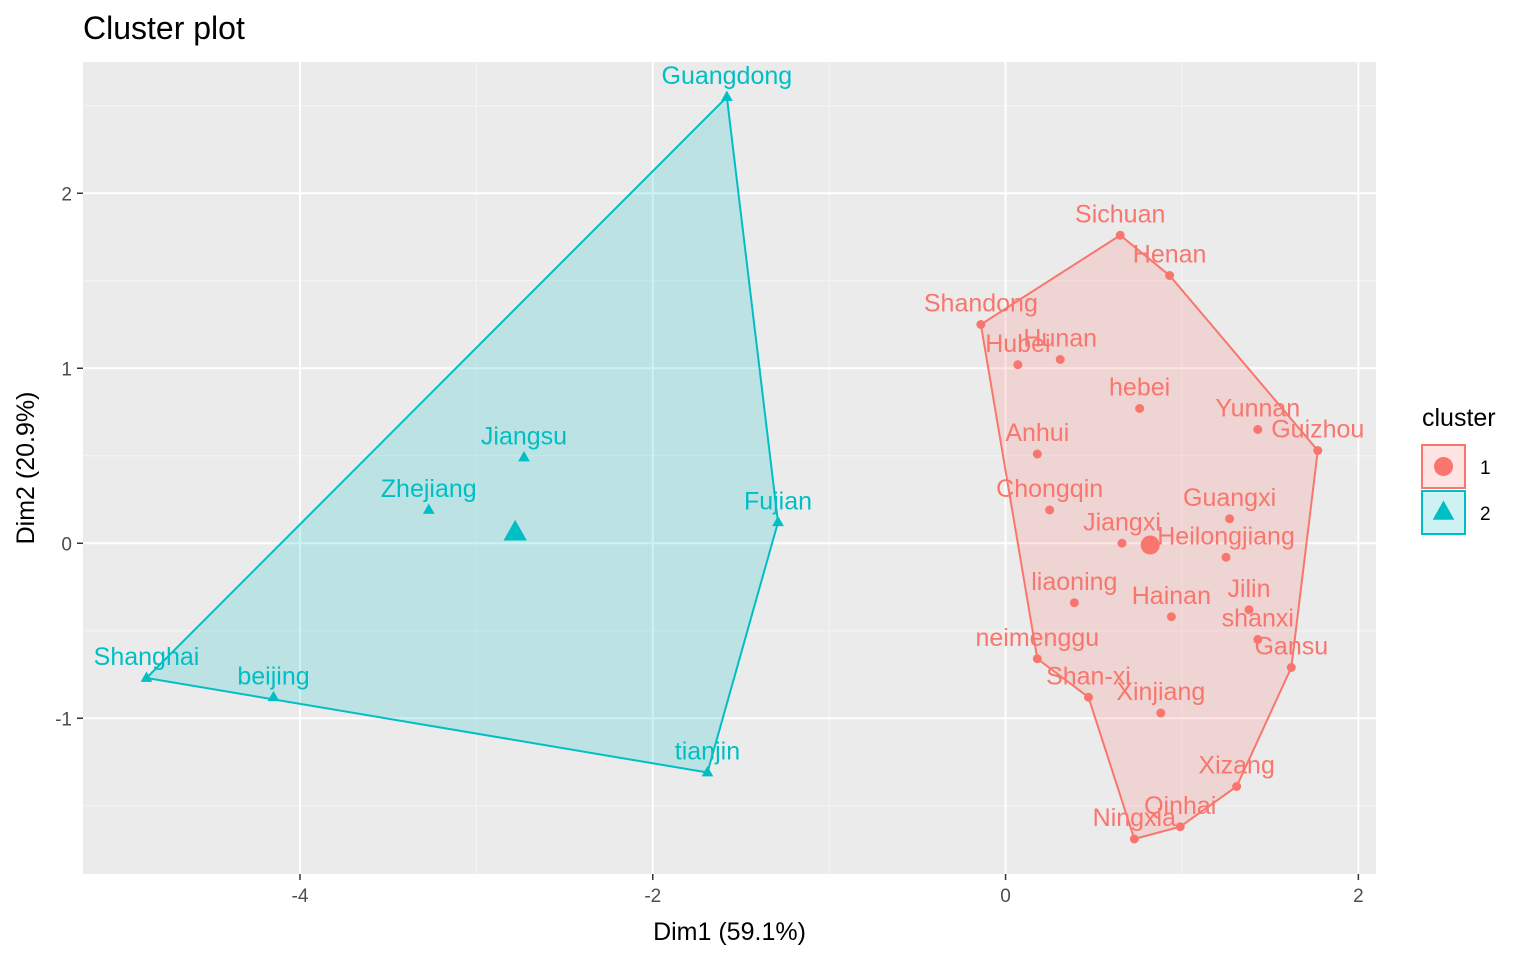 Image resolution: width=1536 pixels, height=960 pixels. I want to click on legend-label: 2, so click(1485, 514).